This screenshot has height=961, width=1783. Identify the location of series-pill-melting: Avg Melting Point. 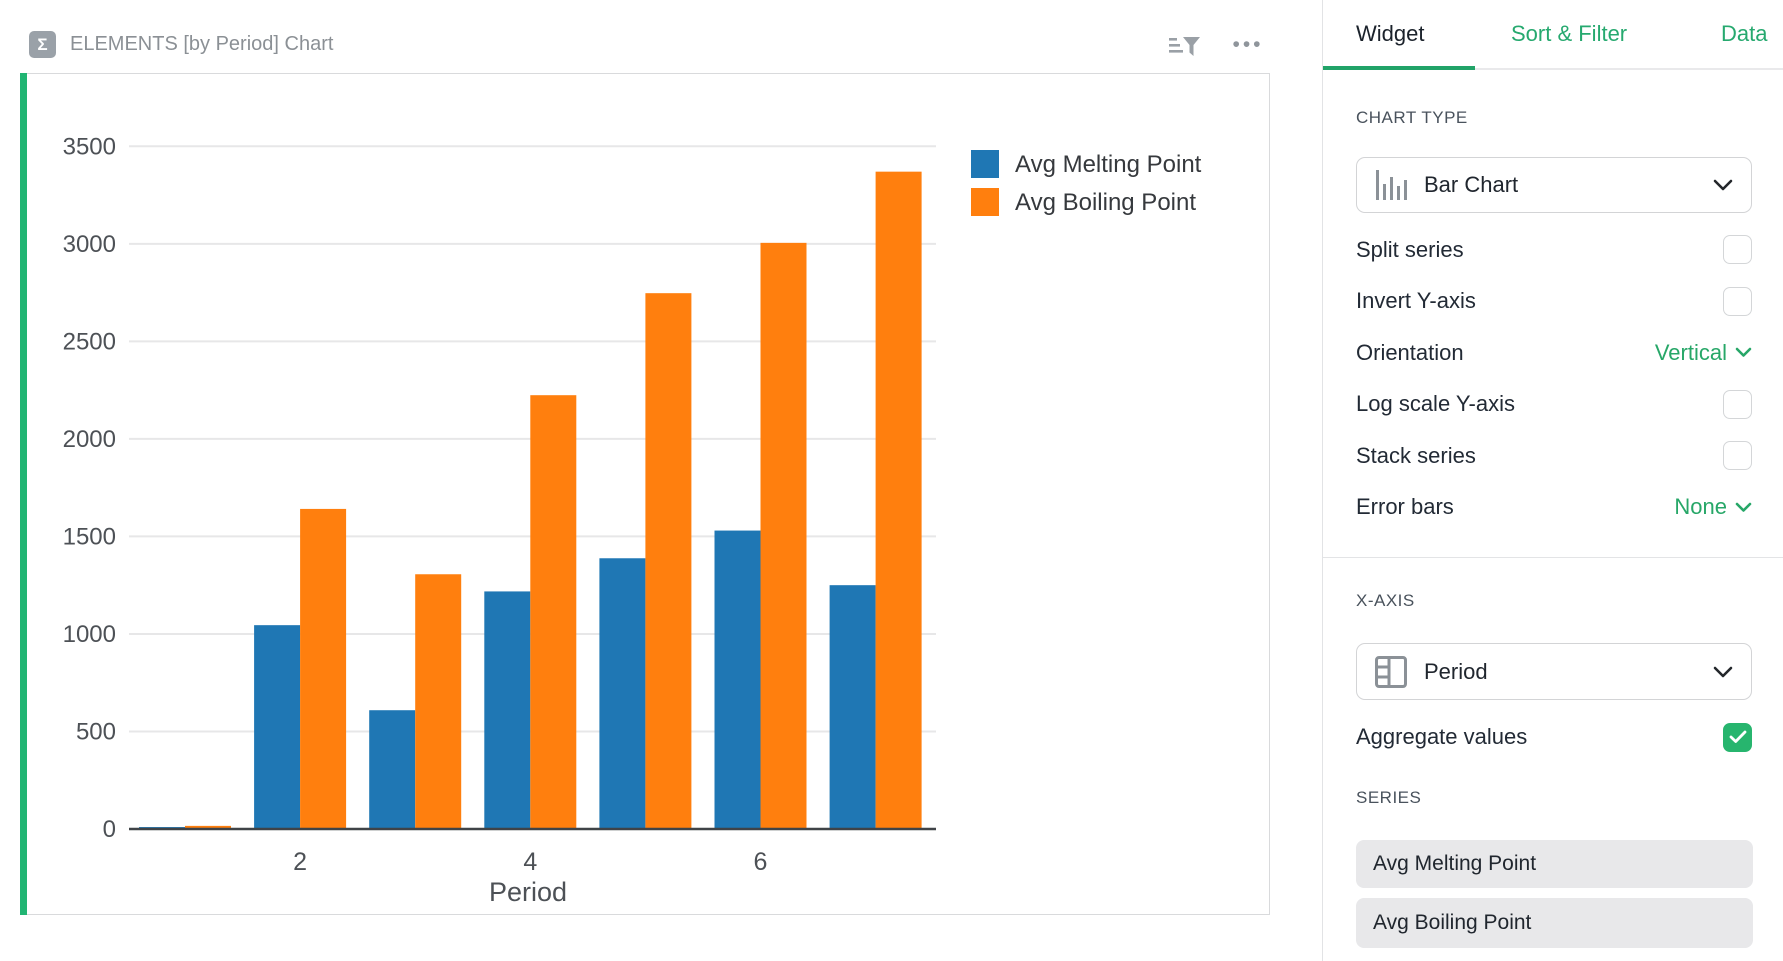
(1554, 864).